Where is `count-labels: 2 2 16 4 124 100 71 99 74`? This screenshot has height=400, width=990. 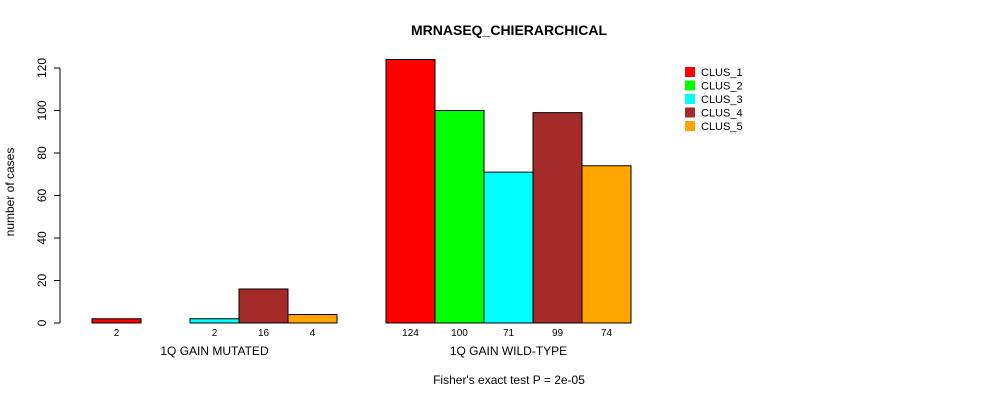 count-labels: 2 2 16 4 124 100 71 99 74 is located at coordinates (363, 333).